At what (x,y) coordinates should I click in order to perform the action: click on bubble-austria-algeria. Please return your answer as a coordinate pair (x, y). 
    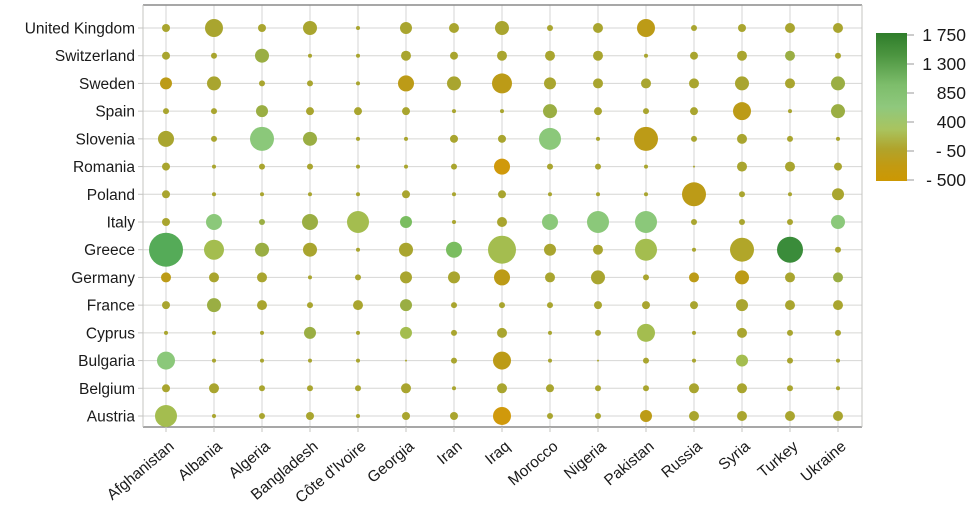
    Looking at the image, I should click on (262, 415).